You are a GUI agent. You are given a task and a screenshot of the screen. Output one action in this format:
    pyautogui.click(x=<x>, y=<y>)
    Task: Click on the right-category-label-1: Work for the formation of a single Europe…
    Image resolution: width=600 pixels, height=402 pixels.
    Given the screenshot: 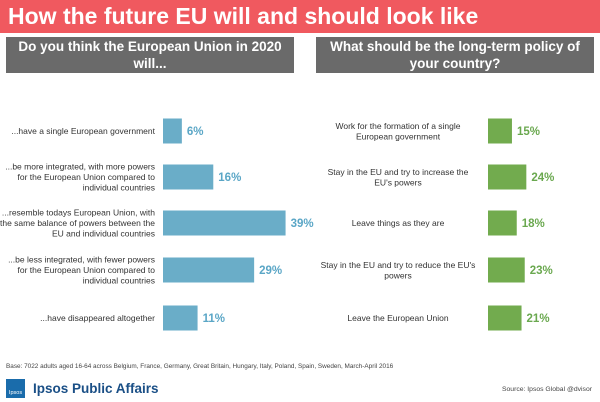 What is the action you would take?
    pyautogui.click(x=397, y=131)
    